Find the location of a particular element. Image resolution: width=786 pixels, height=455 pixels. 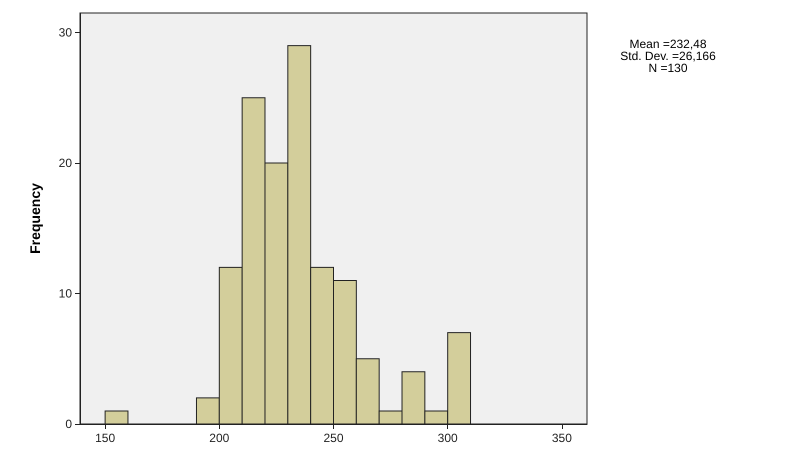

y-tick-label: 10 is located at coordinates (65, 293).